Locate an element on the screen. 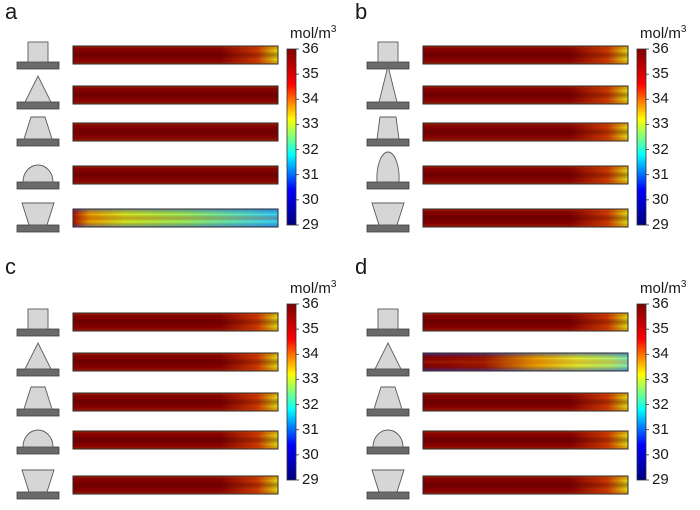  tall-dome-icon is located at coordinates (388, 167).